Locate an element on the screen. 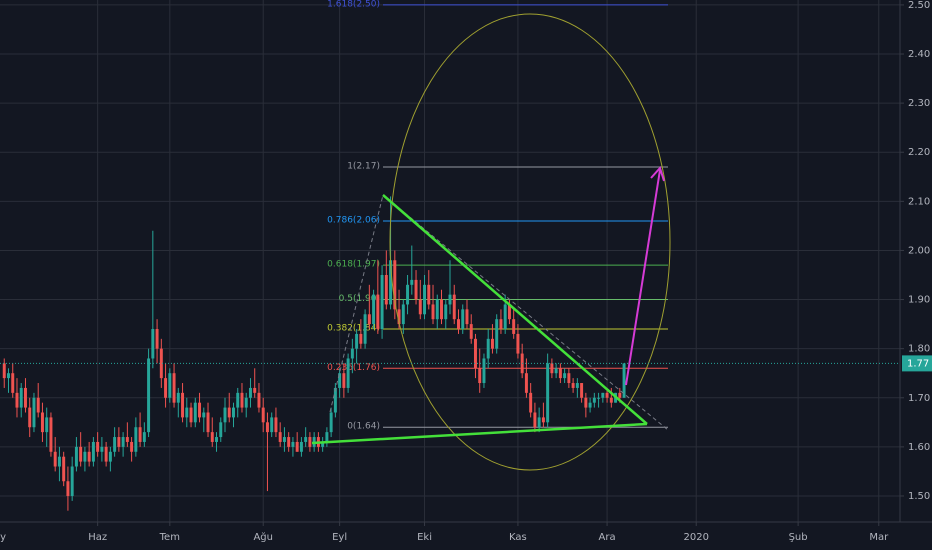  y-tick-label: 1.50 is located at coordinates (919, 496).